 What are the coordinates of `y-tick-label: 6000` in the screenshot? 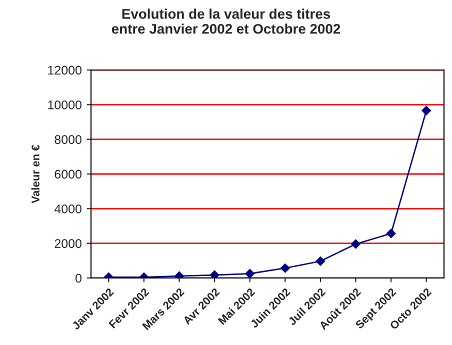 It's located at (68, 174).